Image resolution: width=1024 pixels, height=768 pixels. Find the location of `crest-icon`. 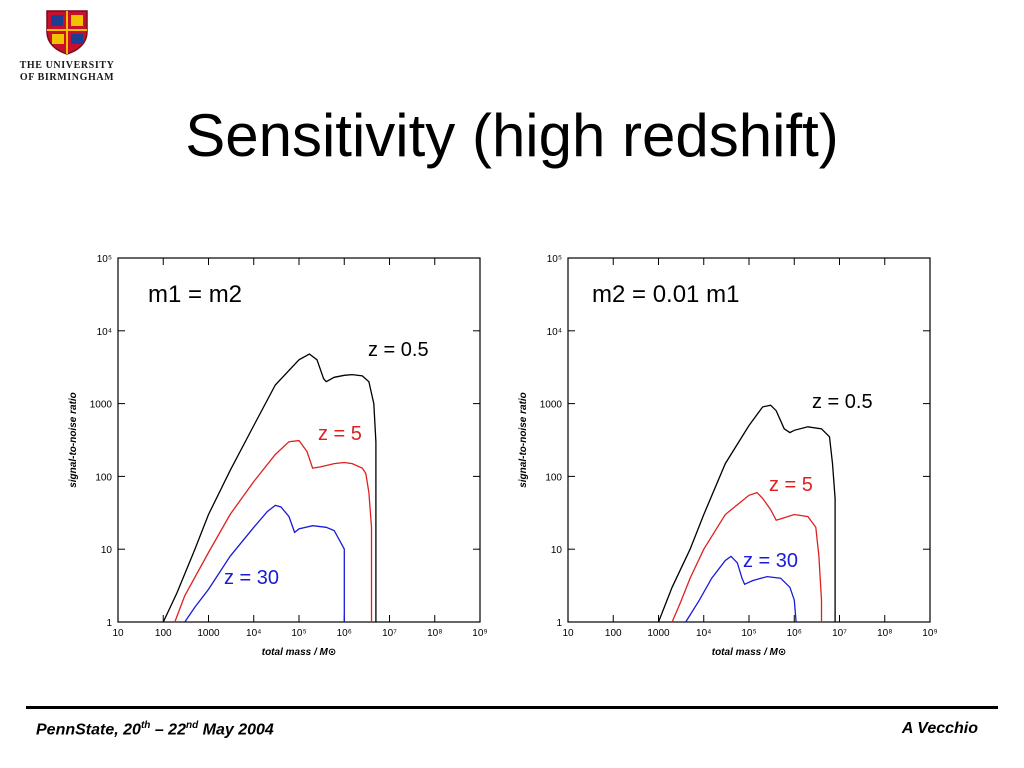

crest-icon is located at coordinates (67, 32).